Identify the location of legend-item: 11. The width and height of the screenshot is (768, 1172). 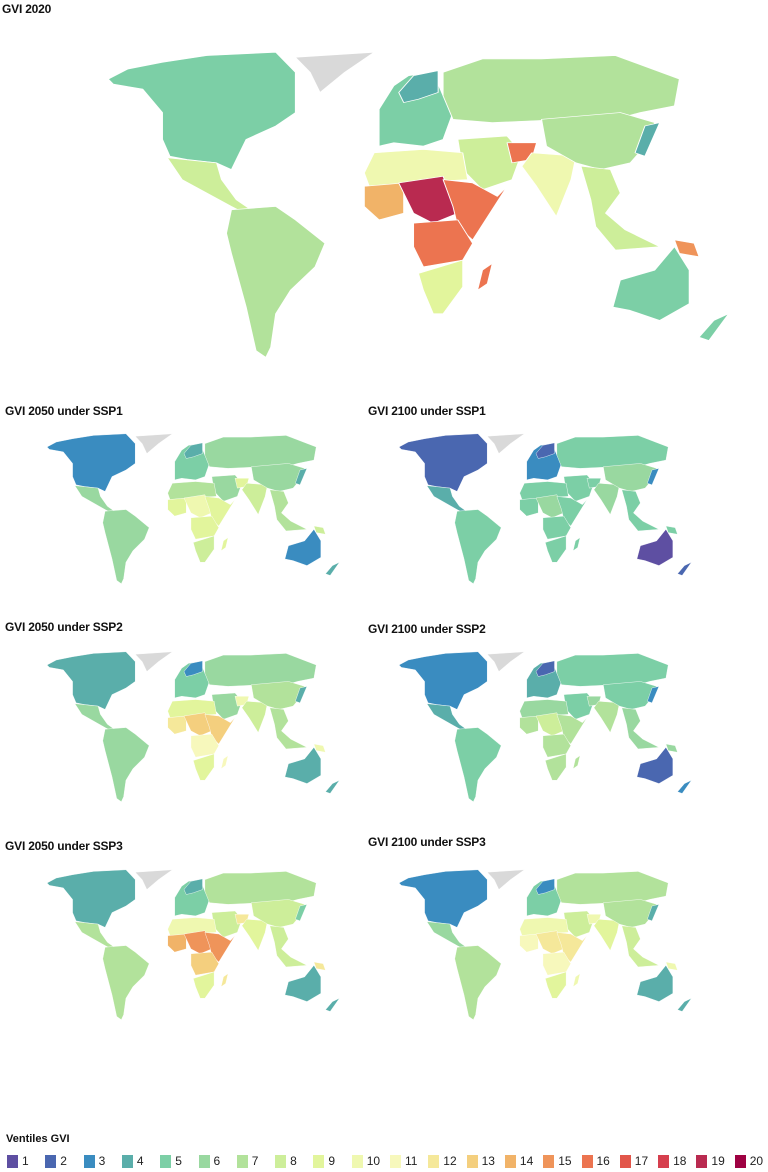
(403, 1161).